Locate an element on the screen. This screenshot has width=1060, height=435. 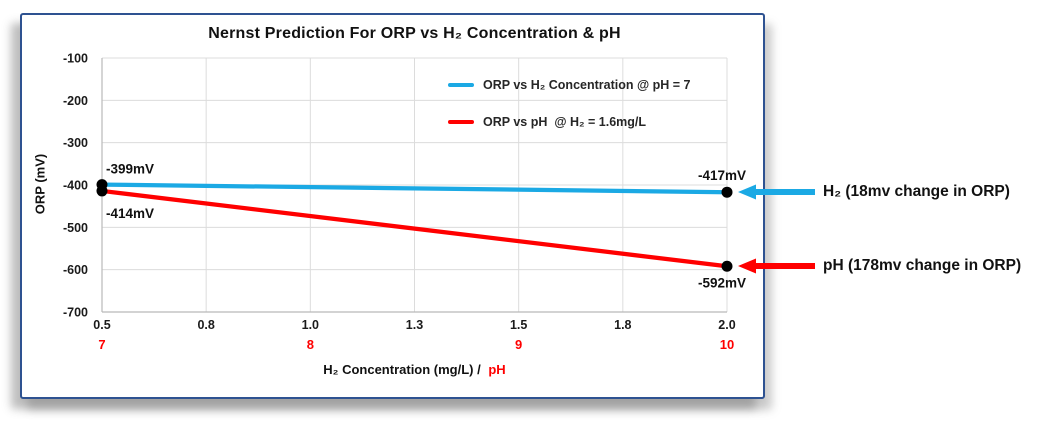
ph-tick-label: 7 is located at coordinates (101, 344).